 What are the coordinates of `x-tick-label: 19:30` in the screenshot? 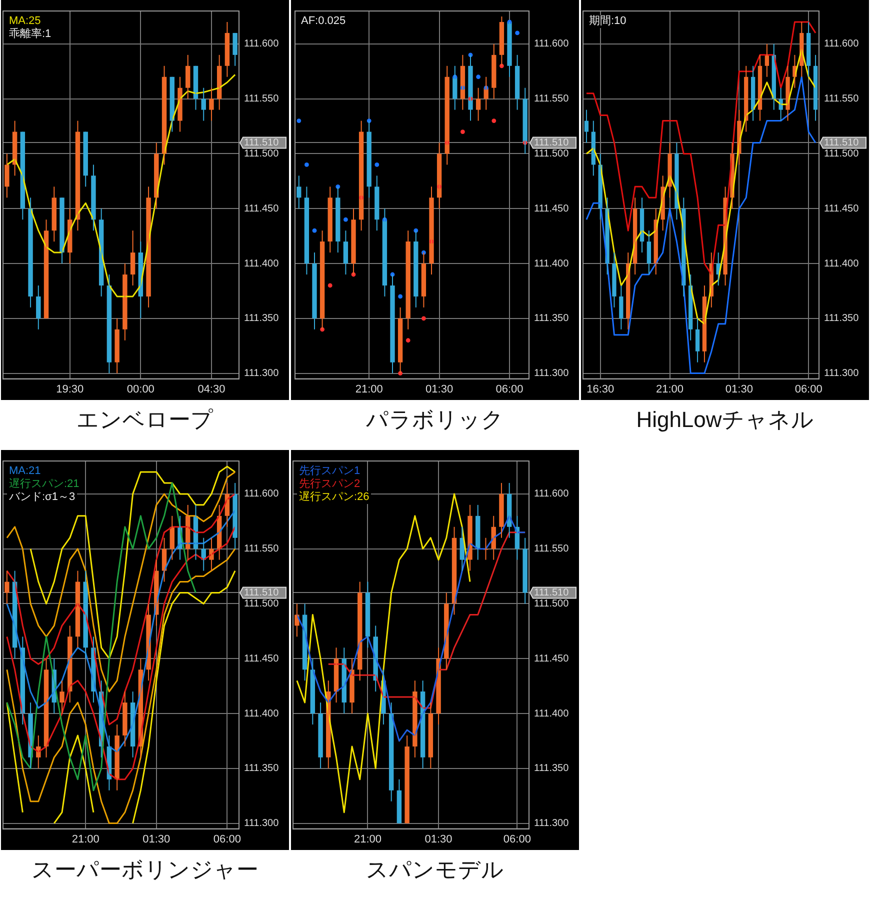 It's located at (70, 389).